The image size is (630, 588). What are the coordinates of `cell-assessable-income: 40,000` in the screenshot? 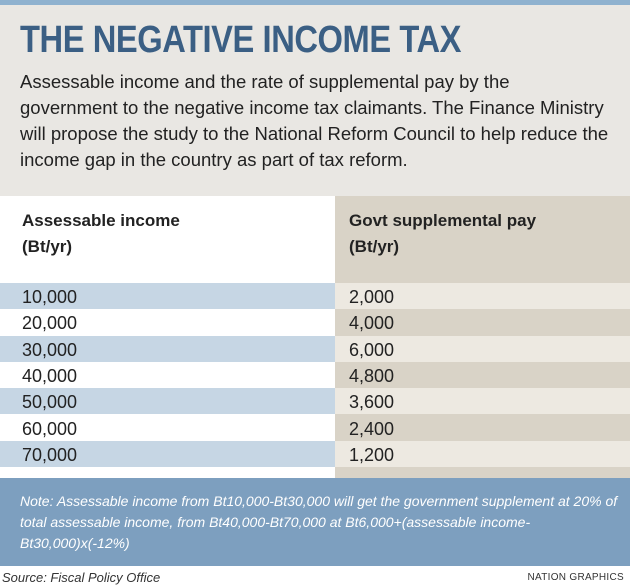 It's located at (167, 374).